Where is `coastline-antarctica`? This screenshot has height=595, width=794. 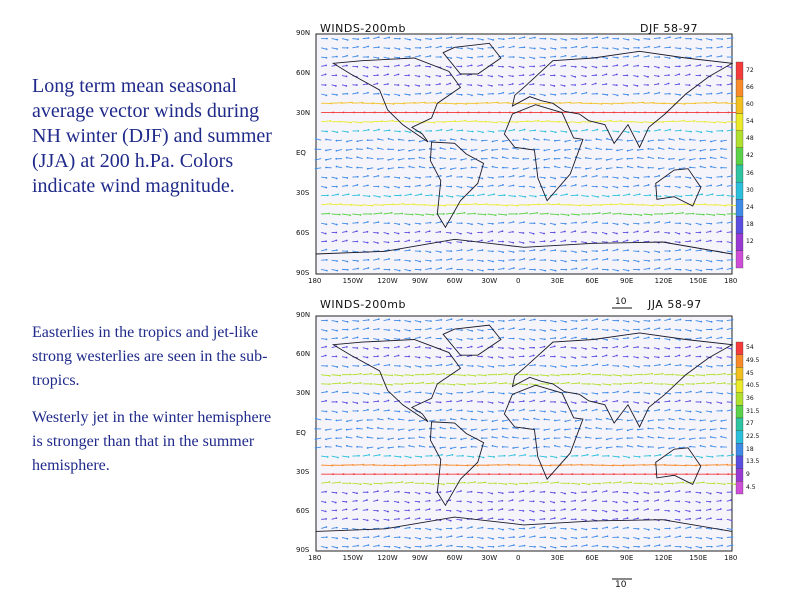
coastline-antarctica is located at coordinates (524, 524).